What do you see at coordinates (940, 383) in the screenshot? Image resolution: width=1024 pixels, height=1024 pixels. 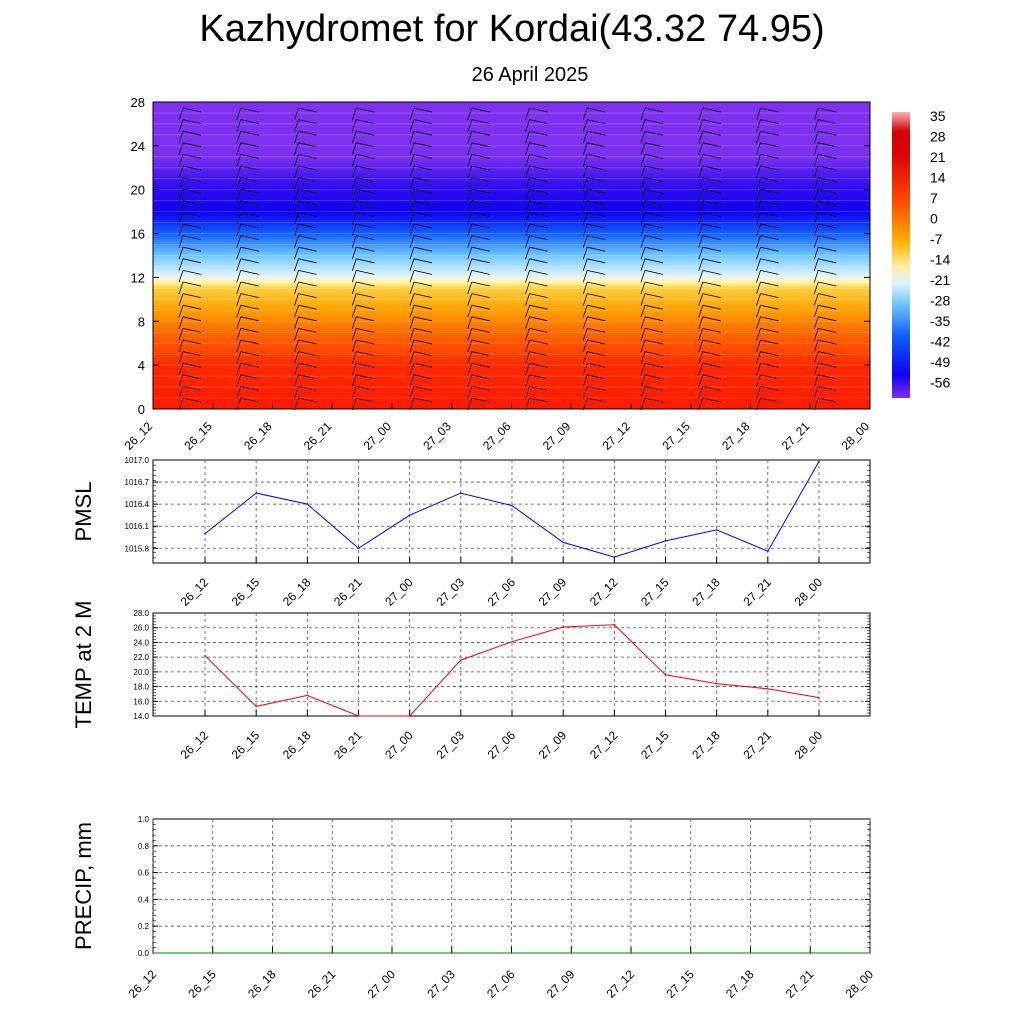 I see `colorbar-label: -56` at bounding box center [940, 383].